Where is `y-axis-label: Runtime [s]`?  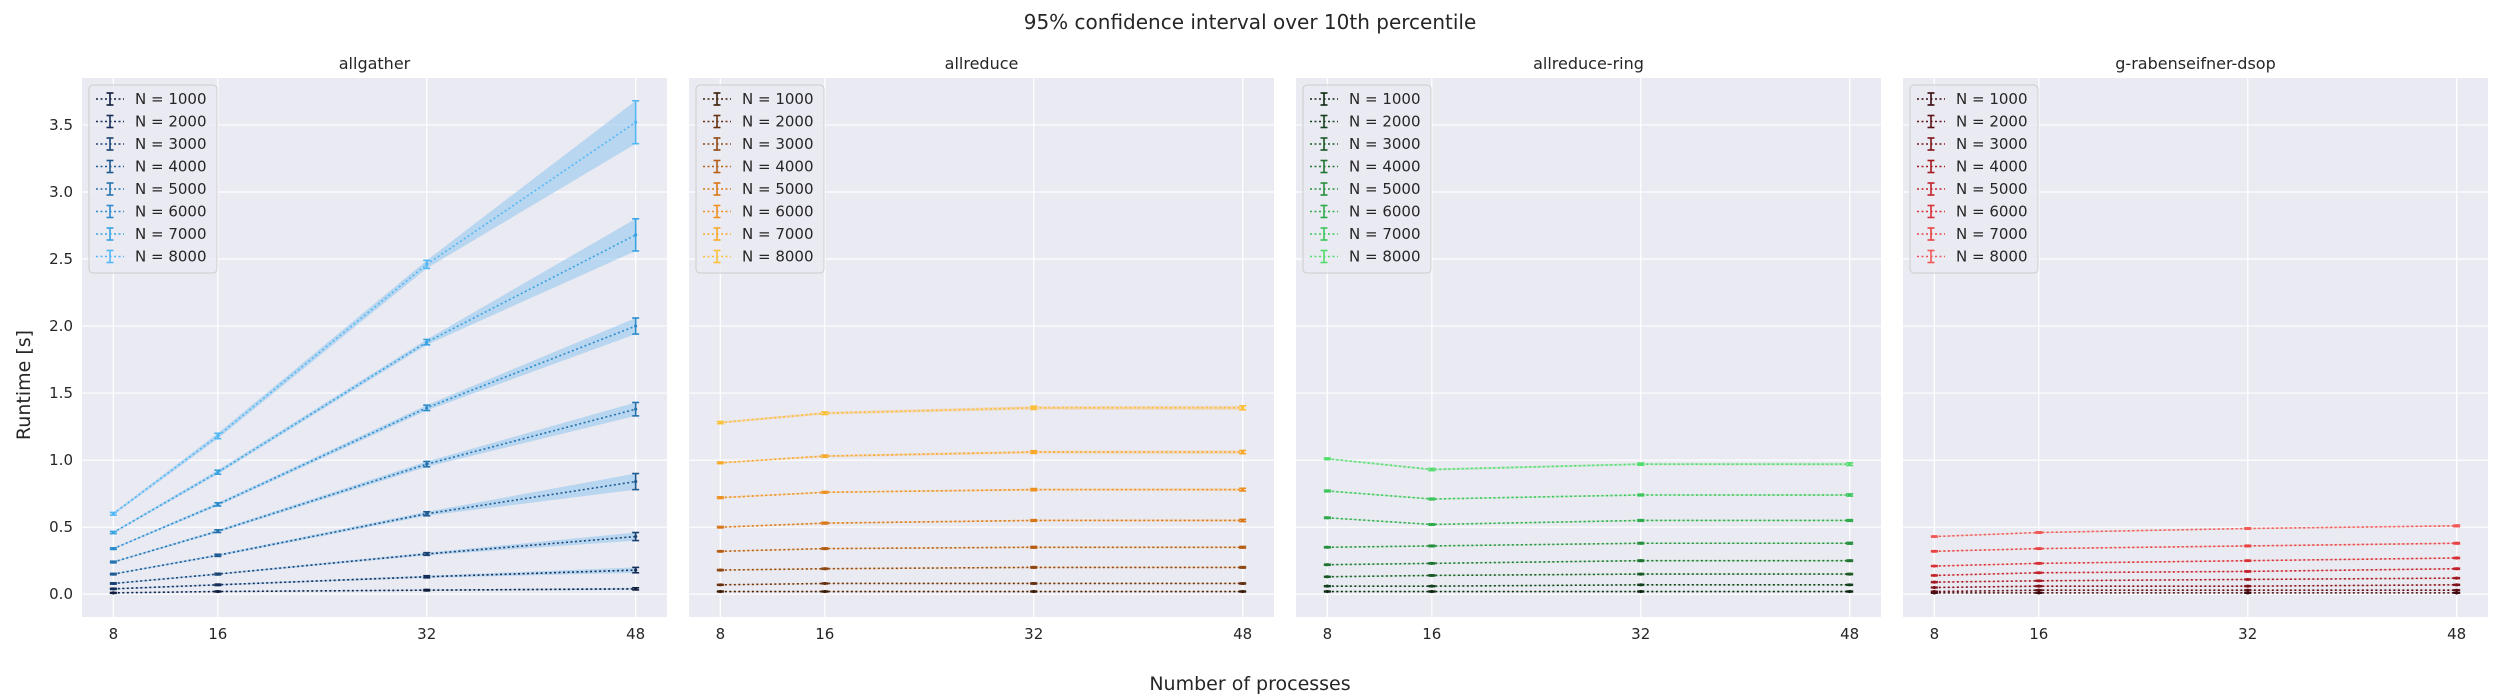
y-axis-label: Runtime [s] is located at coordinates (24, 385).